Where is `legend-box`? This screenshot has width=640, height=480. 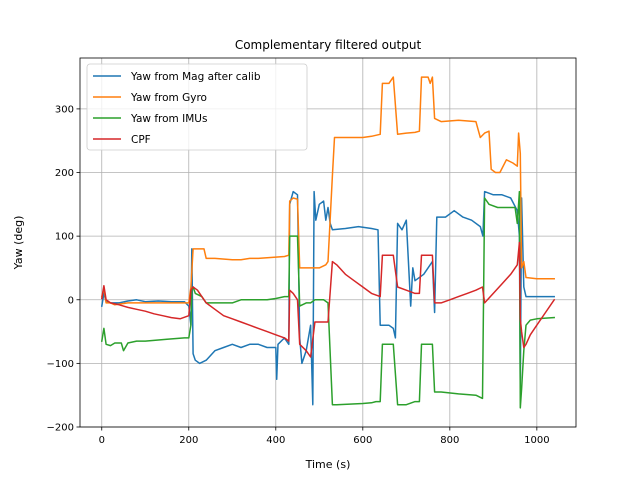 legend-box is located at coordinates (197, 107).